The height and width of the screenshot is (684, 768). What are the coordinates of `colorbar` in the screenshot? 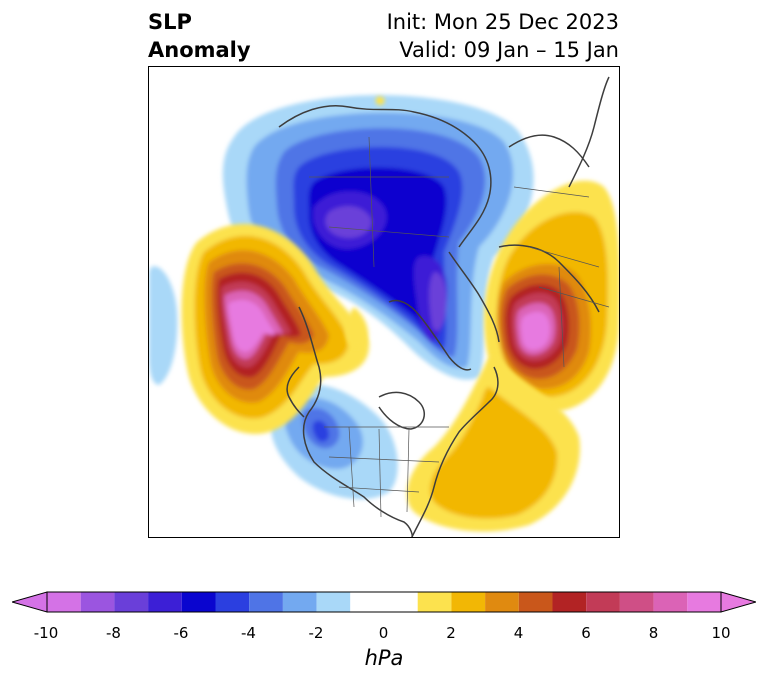 It's located at (384, 602).